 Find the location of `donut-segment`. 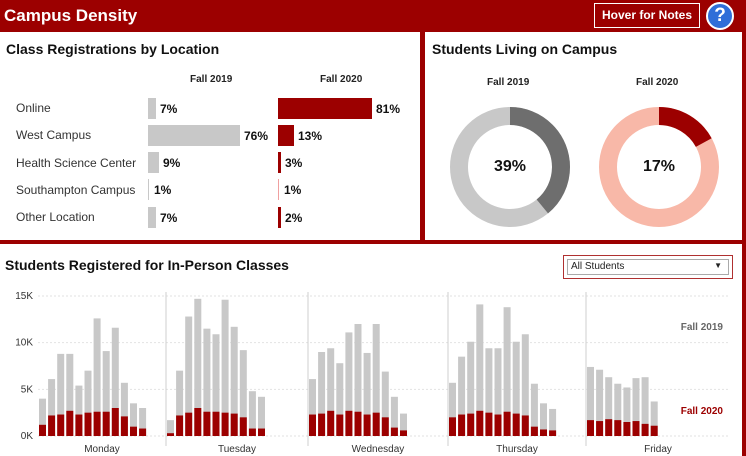

donut-segment is located at coordinates (659, 167).